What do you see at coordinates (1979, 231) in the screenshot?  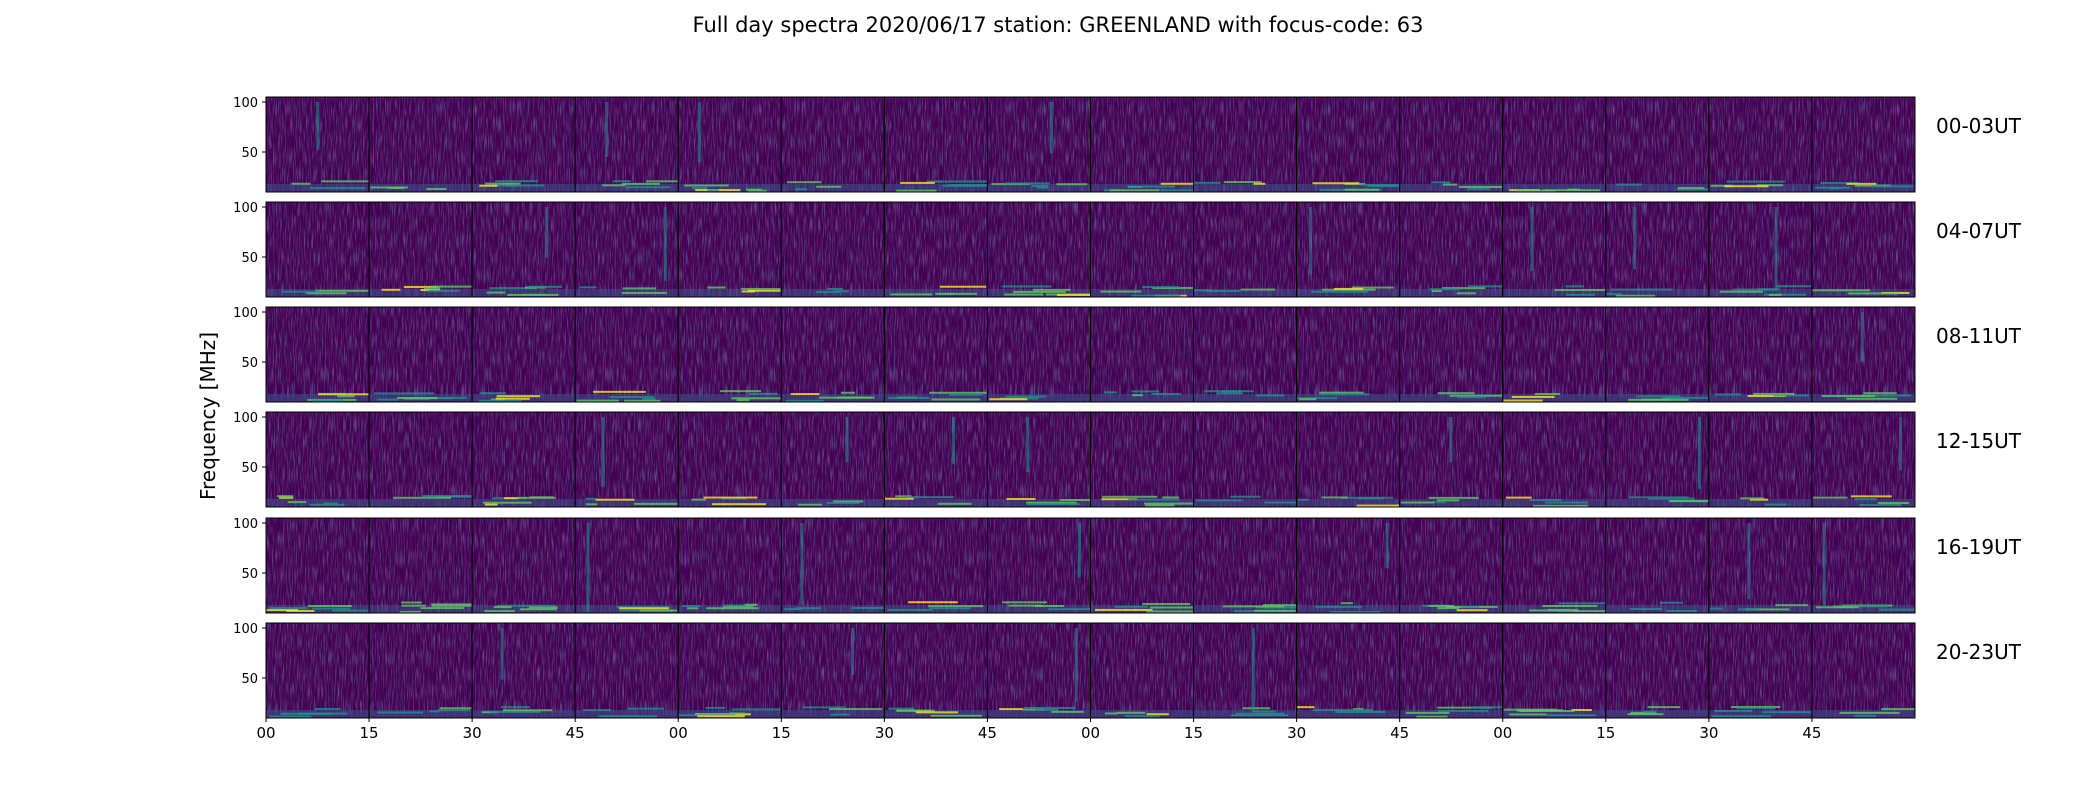 I see `row-label: 04-07UT` at bounding box center [1979, 231].